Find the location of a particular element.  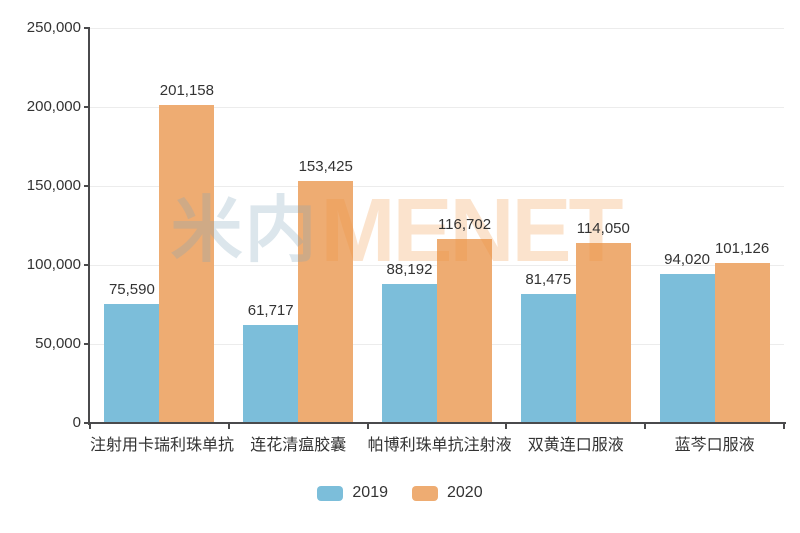

y-axis-tick-label: 200,000 is located at coordinates (53, 106).